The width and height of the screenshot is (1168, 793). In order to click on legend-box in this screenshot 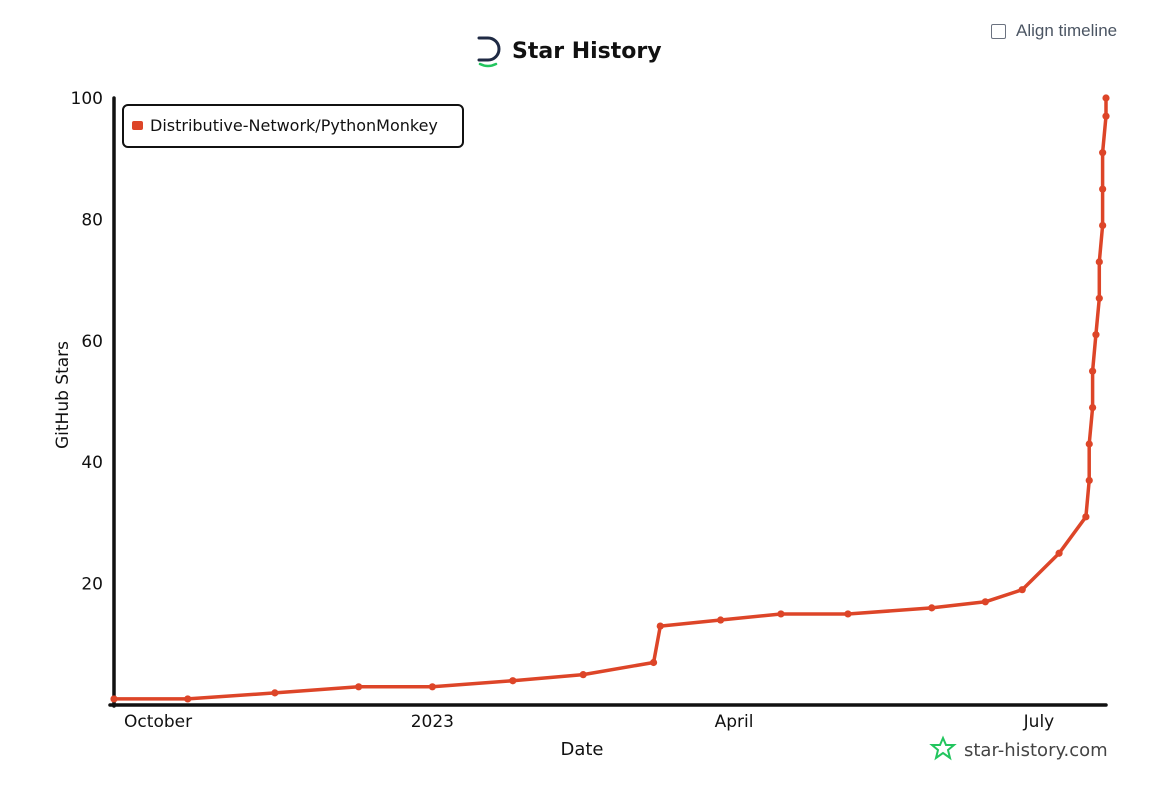, I will do `click(293, 126)`.